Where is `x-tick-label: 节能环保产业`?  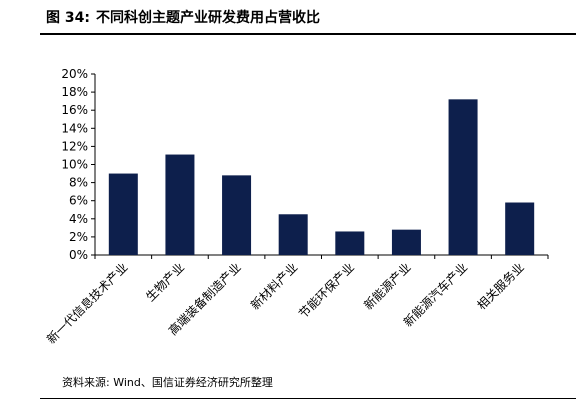
x-tick-label: 节能环保产业 is located at coordinates (326, 290).